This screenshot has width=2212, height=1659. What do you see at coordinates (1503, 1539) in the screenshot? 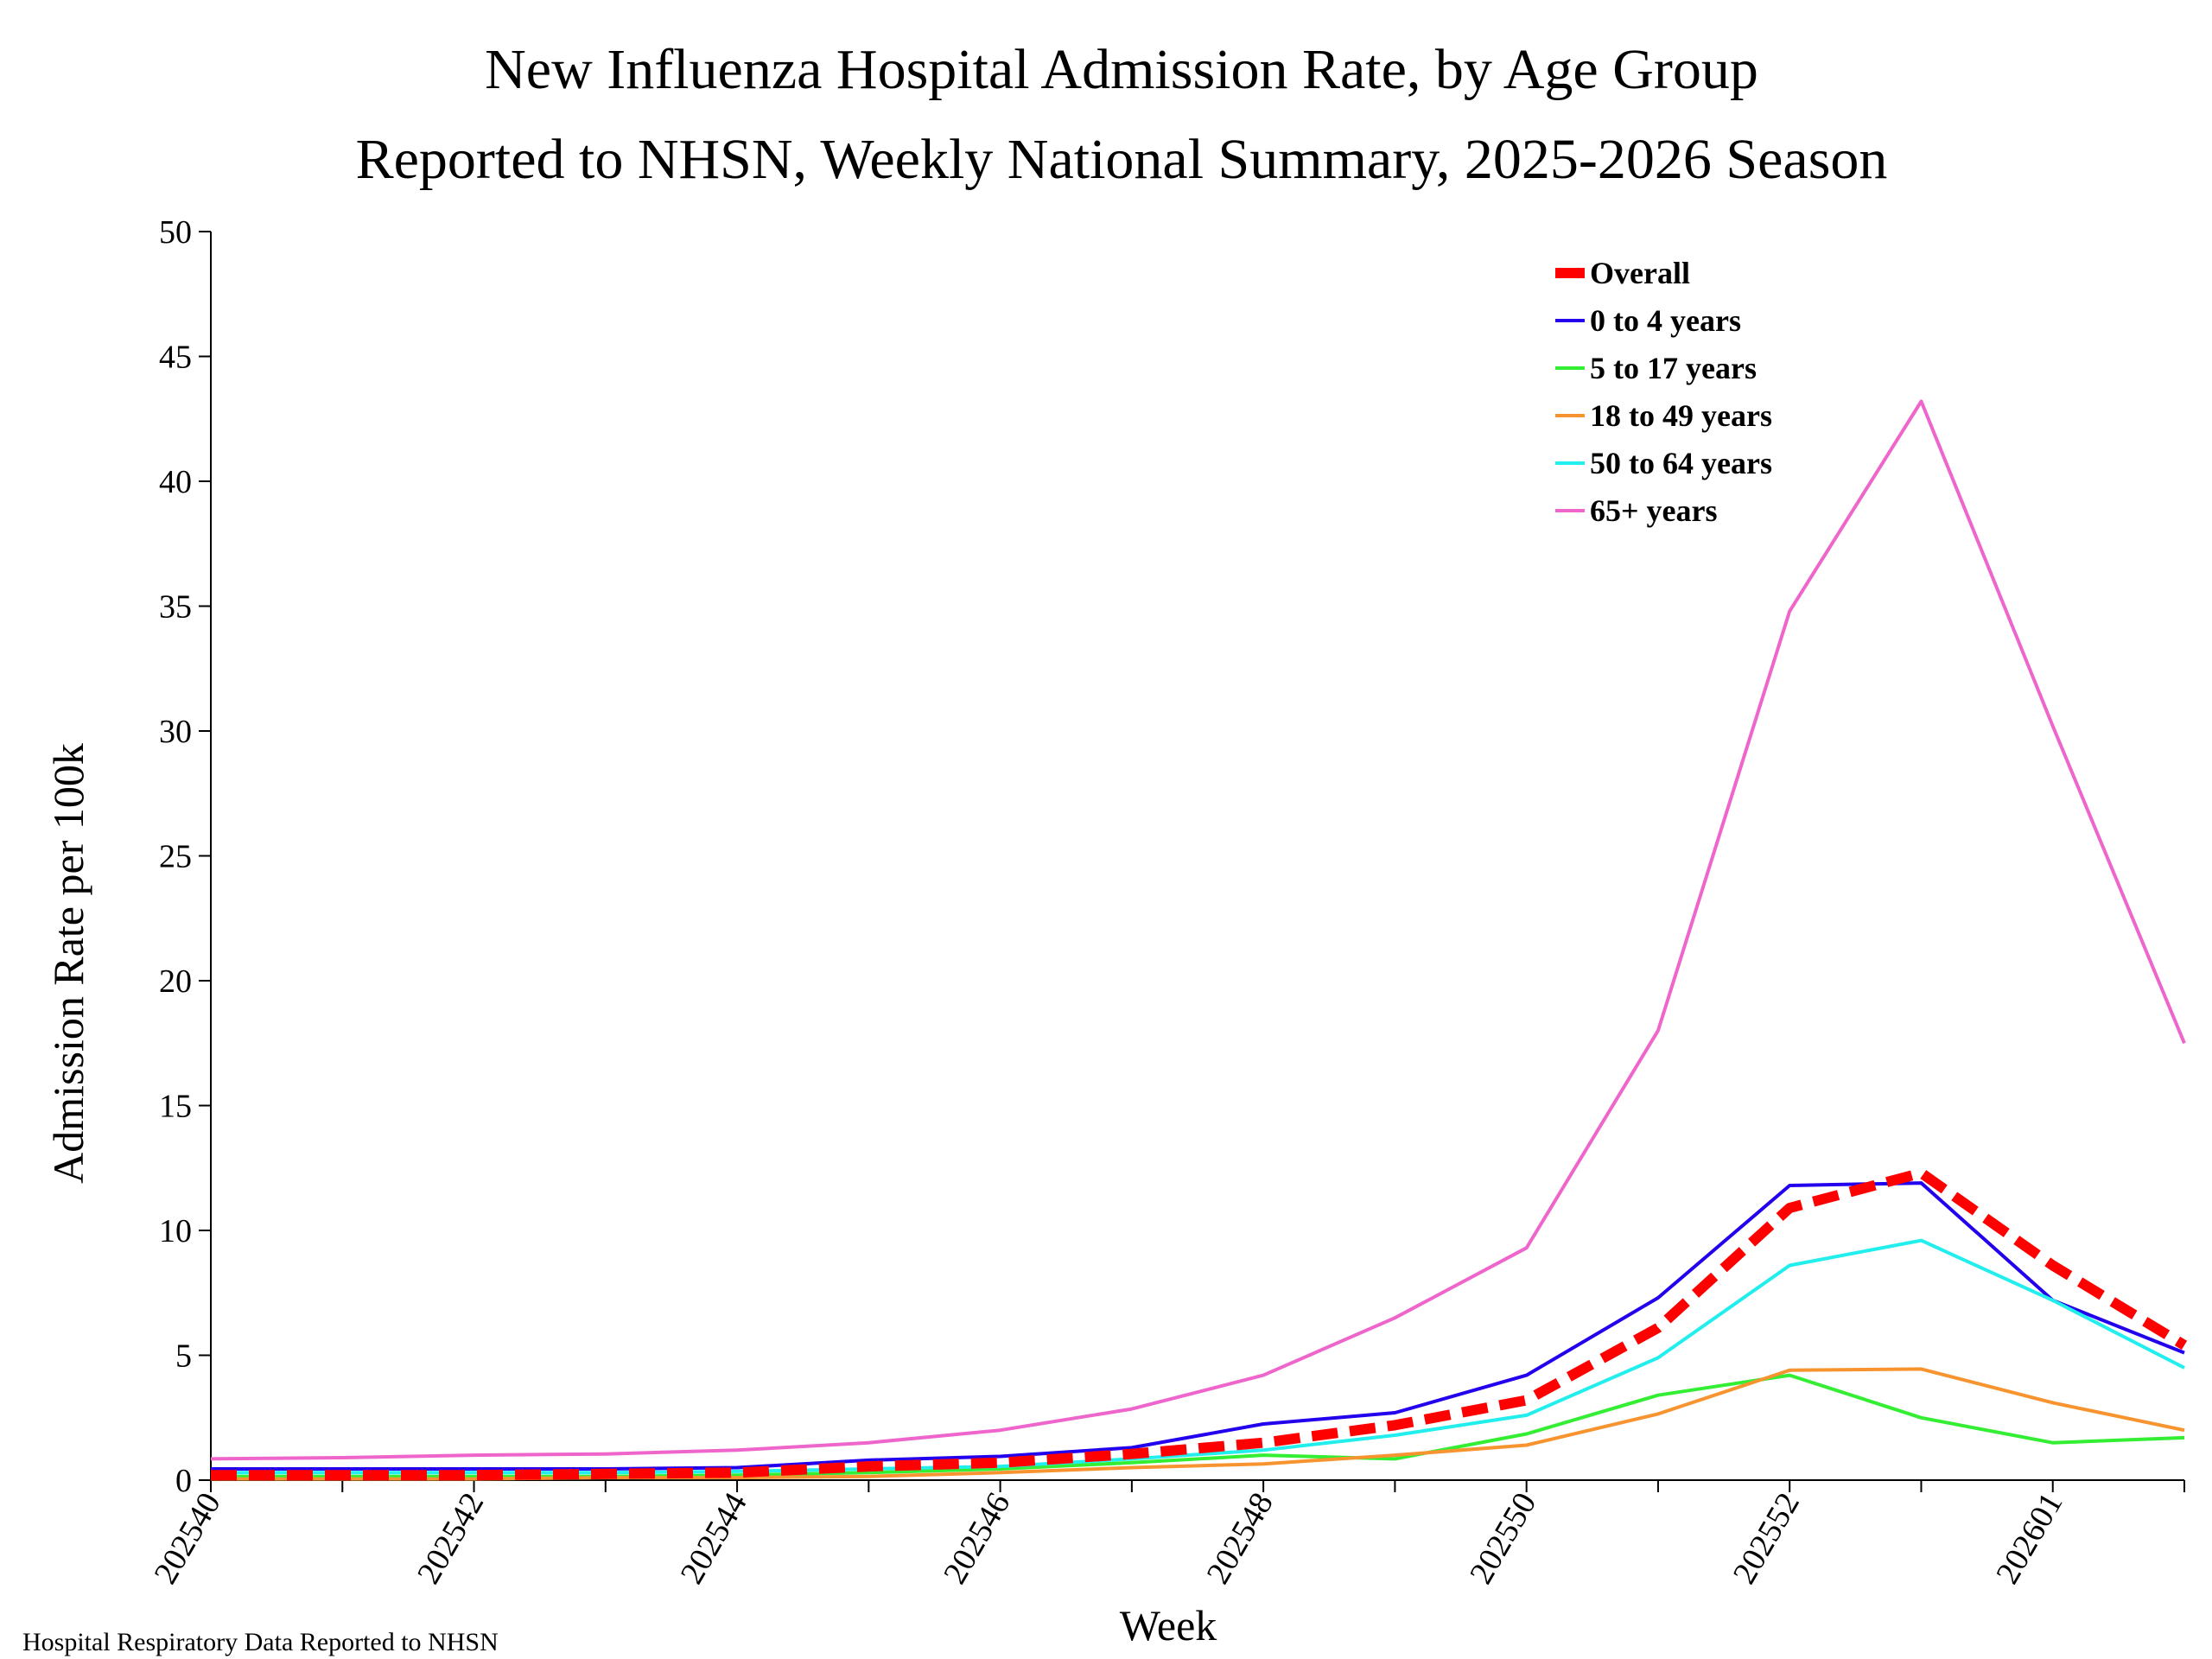
I see `x-tick-label: 202550` at bounding box center [1503, 1539].